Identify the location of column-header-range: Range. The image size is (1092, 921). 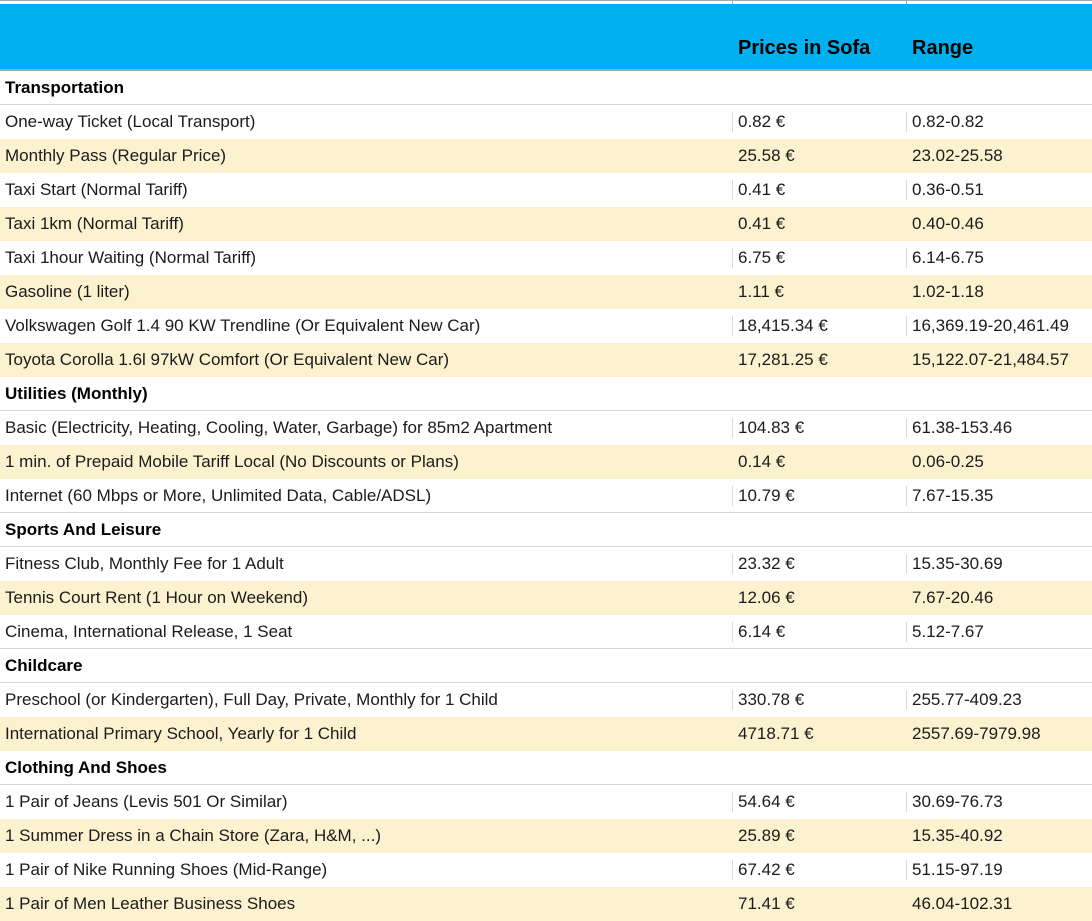
(943, 48).